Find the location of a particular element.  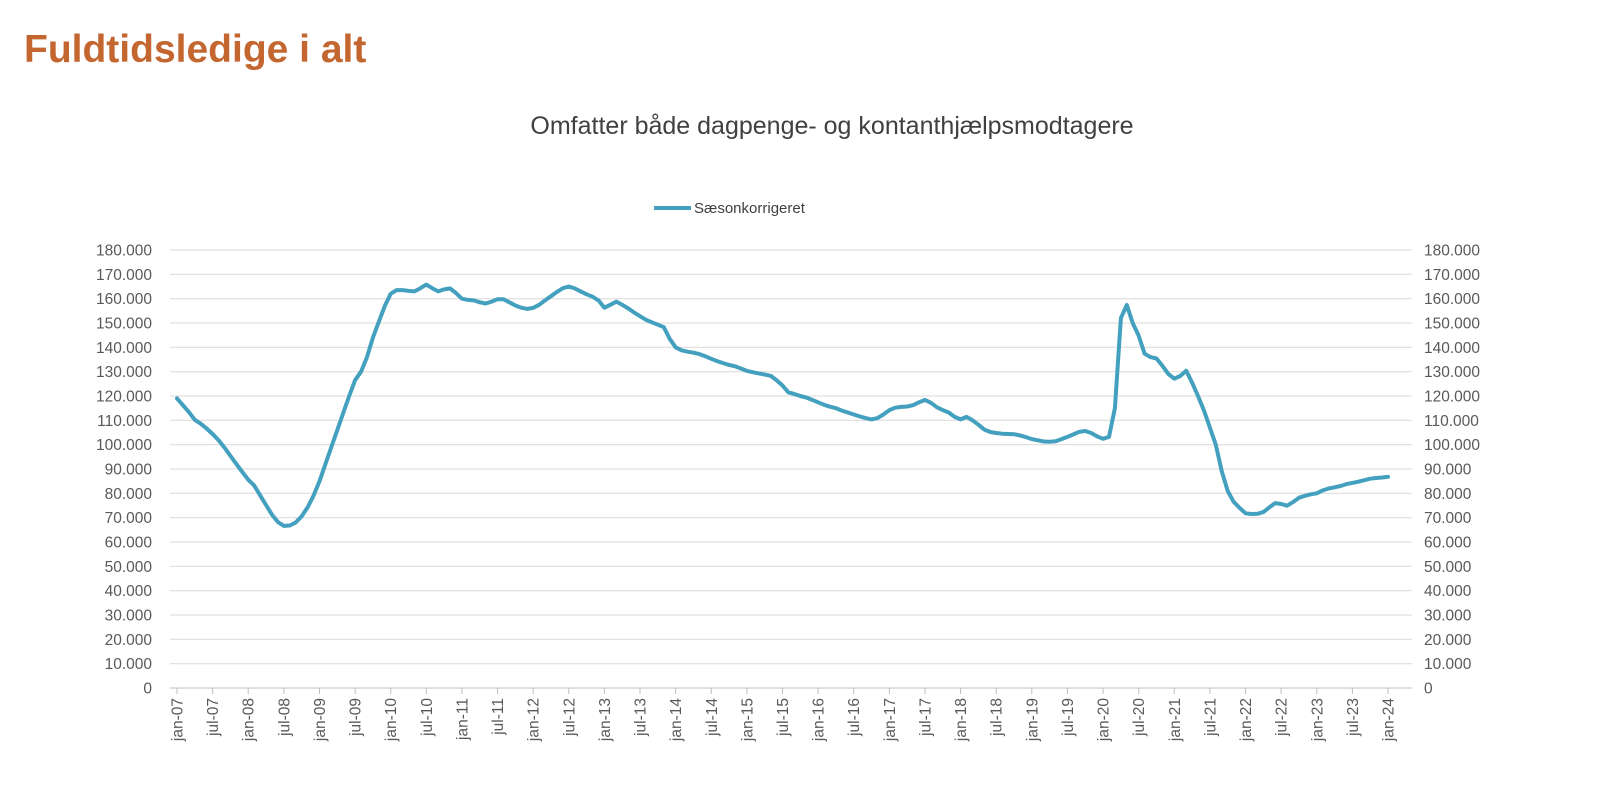

y-axis-label-right: 110.000 is located at coordinates (1451, 421).